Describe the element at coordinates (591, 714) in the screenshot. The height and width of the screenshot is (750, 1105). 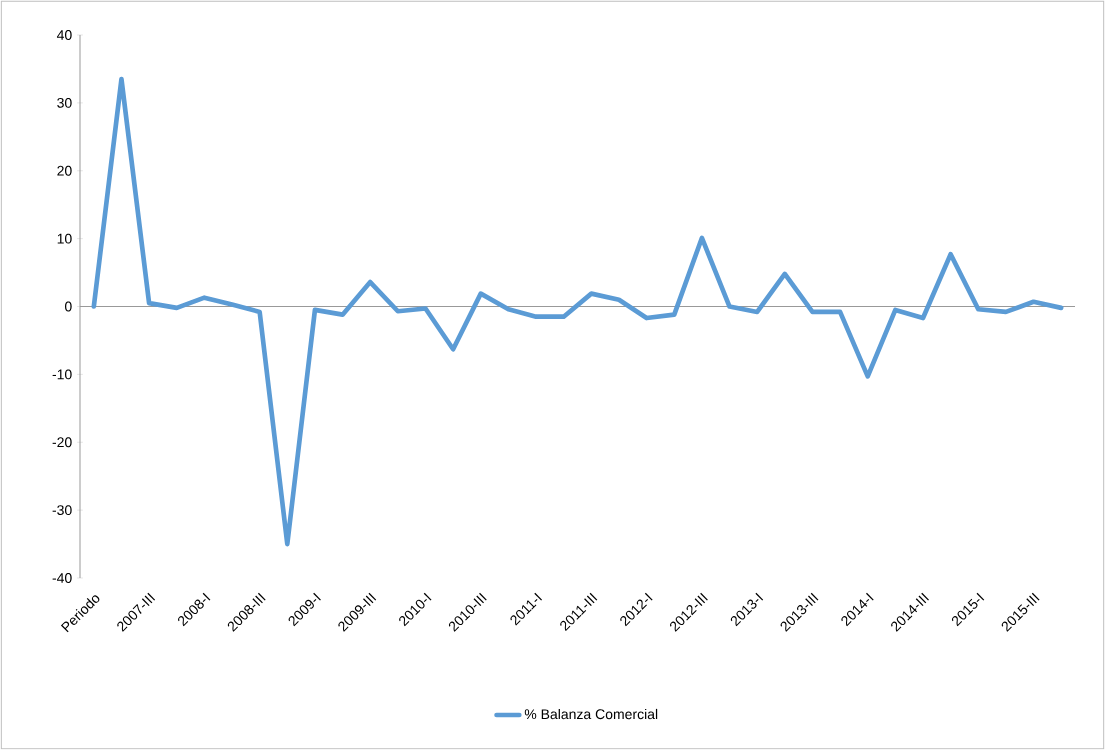
I see `legend-label: % Balanza Comercial` at that location.